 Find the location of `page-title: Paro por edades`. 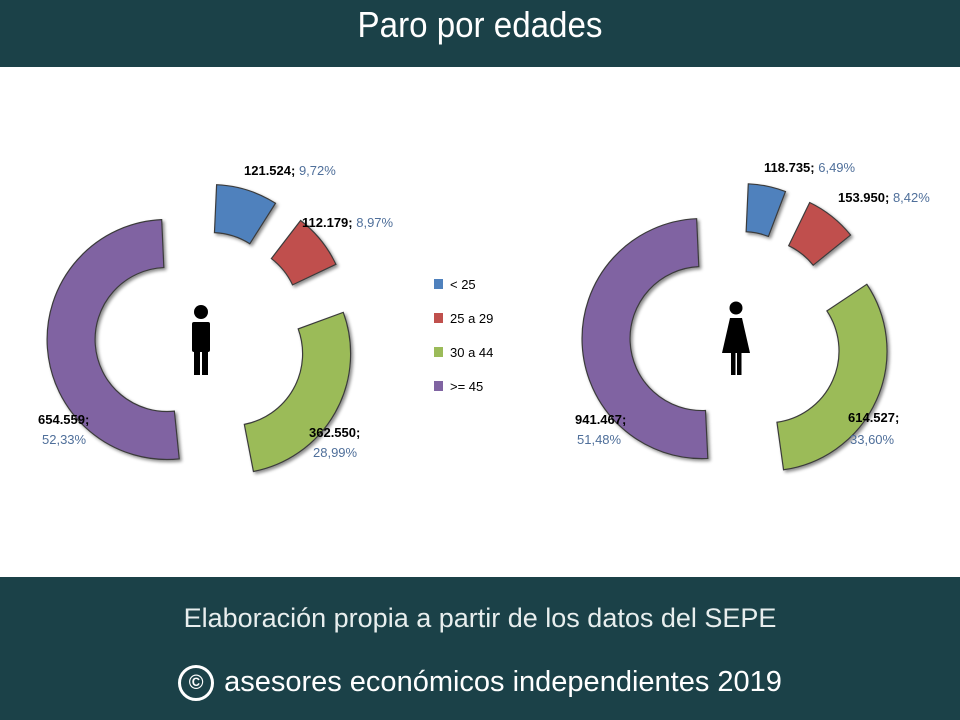

page-title: Paro por edades is located at coordinates (480, 24).